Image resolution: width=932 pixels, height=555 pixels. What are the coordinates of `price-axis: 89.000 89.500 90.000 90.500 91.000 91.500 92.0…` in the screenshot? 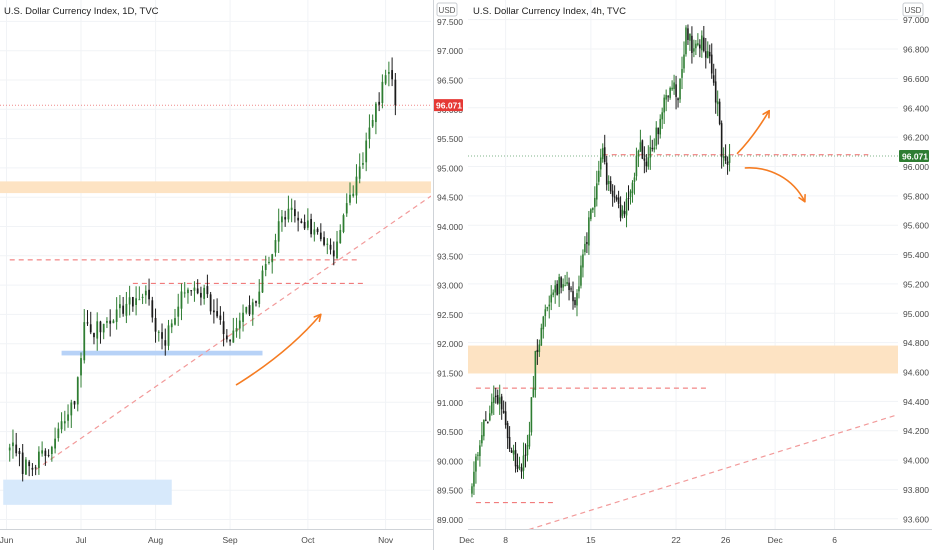 It's located at (450, 271).